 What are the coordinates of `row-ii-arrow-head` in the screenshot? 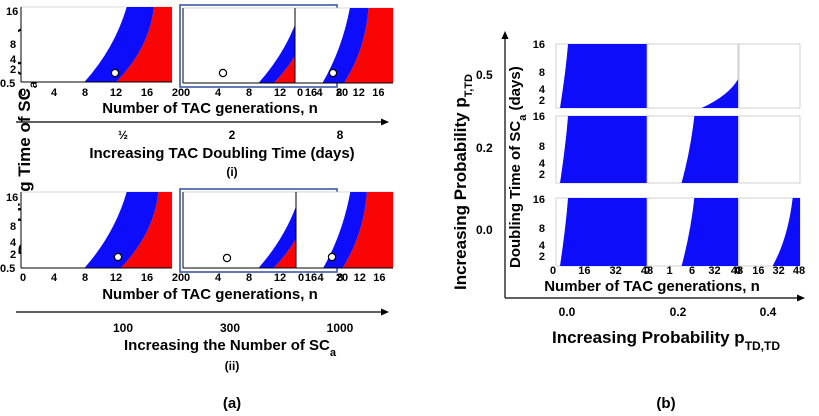 It's located at (385, 312).